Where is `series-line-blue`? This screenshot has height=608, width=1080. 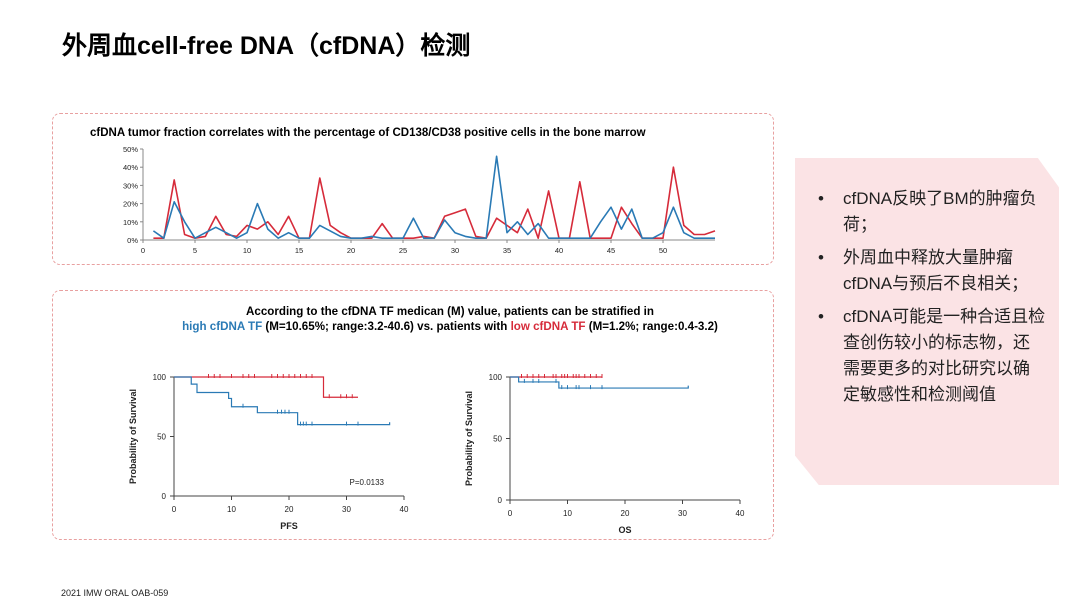
series-line-blue is located at coordinates (433, 197).